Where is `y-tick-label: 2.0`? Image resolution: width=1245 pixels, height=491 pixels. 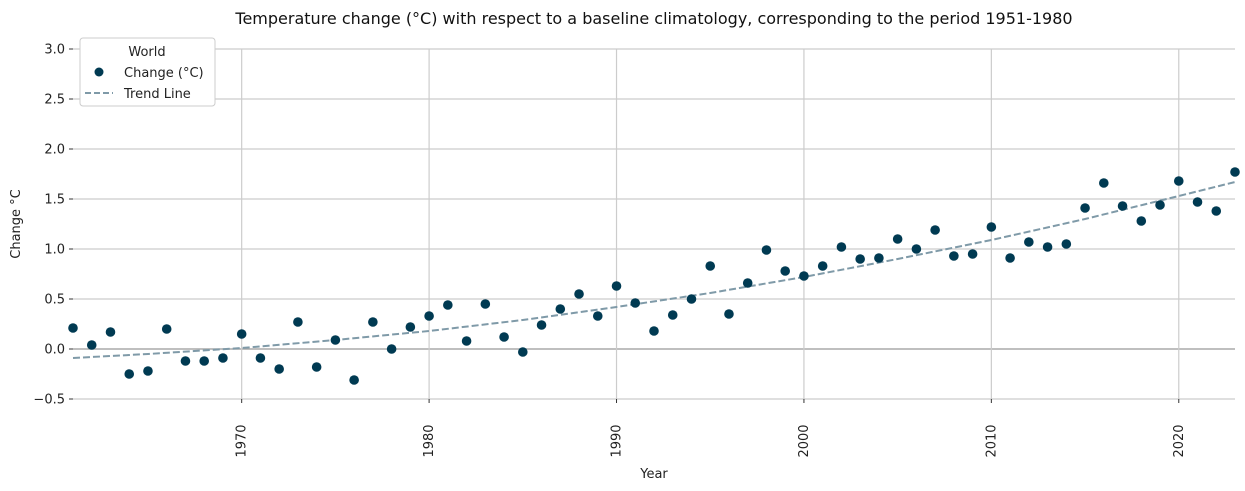 y-tick-label: 2.0 is located at coordinates (54, 150).